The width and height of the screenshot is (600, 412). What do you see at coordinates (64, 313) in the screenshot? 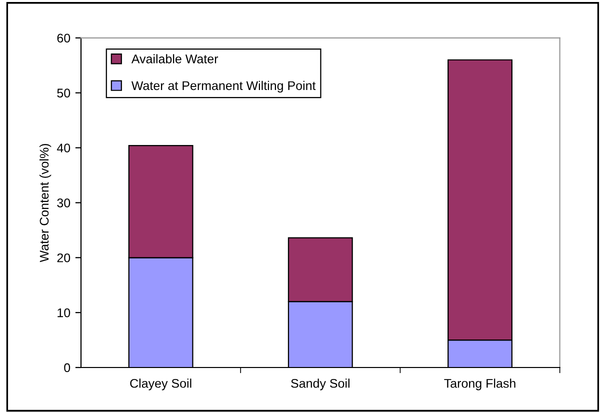
I see `y-tick-label: 10` at bounding box center [64, 313].